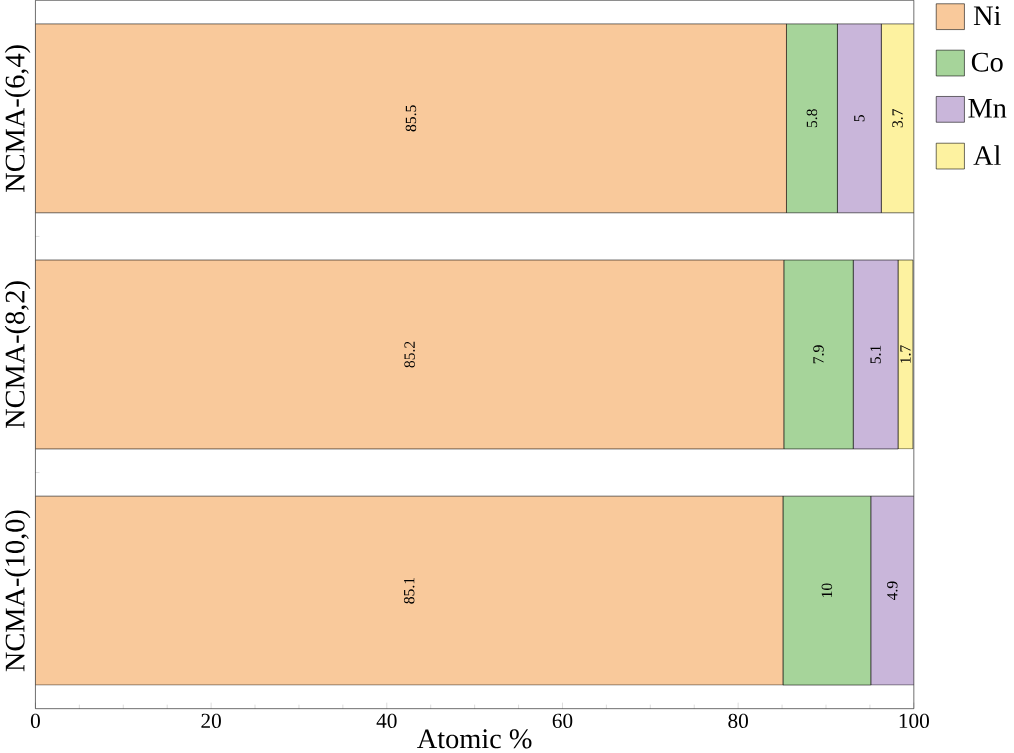 Image resolution: width=1014 pixels, height=753 pixels. Describe the element at coordinates (211, 720) in the screenshot. I see `x-tick-label: 20` at that location.